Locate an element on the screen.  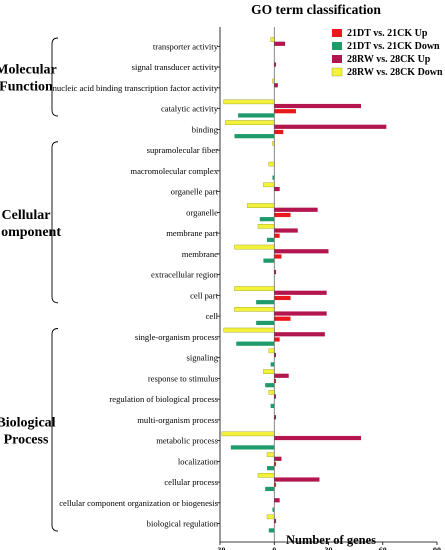
category-label: cell part is located at coordinates (204, 295).